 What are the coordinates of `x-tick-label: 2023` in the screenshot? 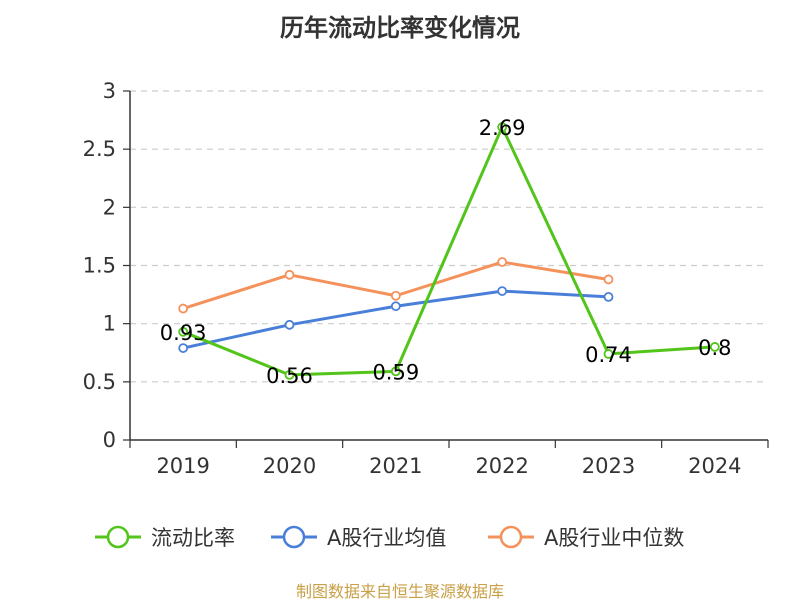 It's located at (608, 466).